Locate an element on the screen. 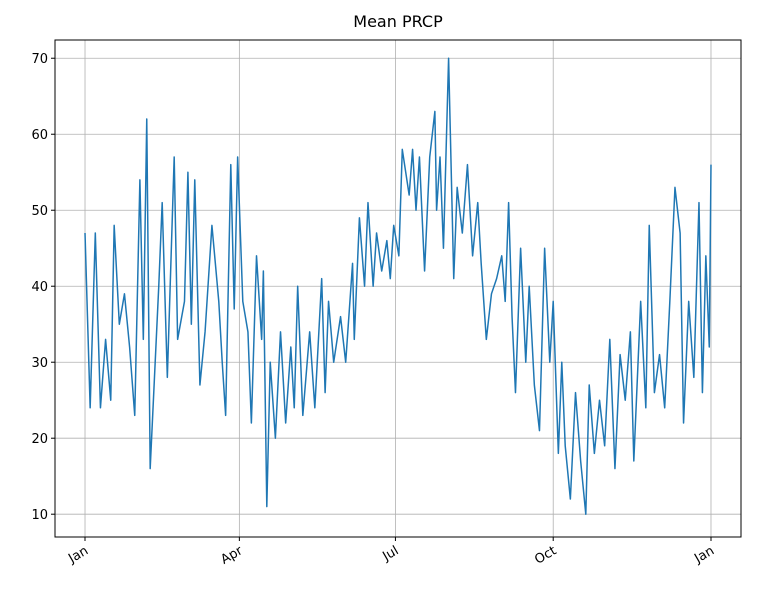 The height and width of the screenshot is (612, 780). y-tick-label: 30 is located at coordinates (39, 363).